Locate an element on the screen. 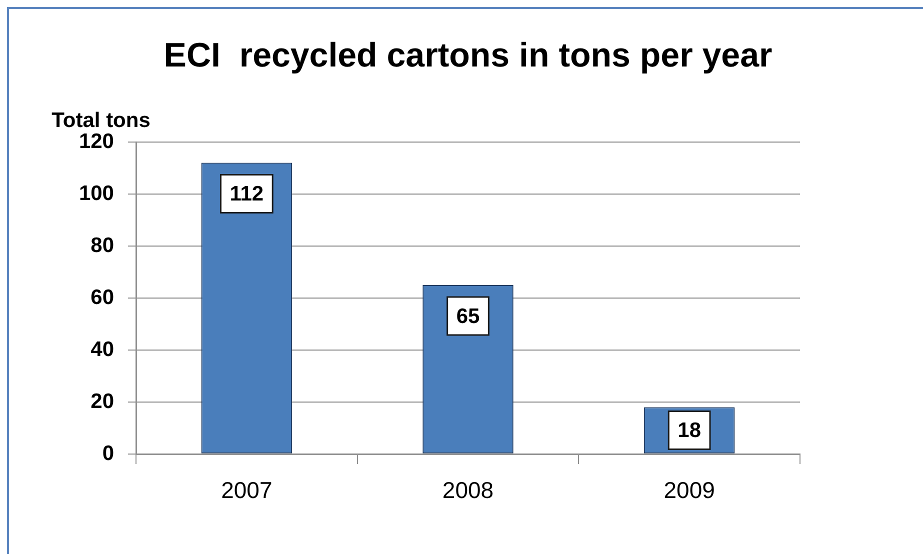 This screenshot has width=923, height=554. y-tick-label: 80 is located at coordinates (102, 245).